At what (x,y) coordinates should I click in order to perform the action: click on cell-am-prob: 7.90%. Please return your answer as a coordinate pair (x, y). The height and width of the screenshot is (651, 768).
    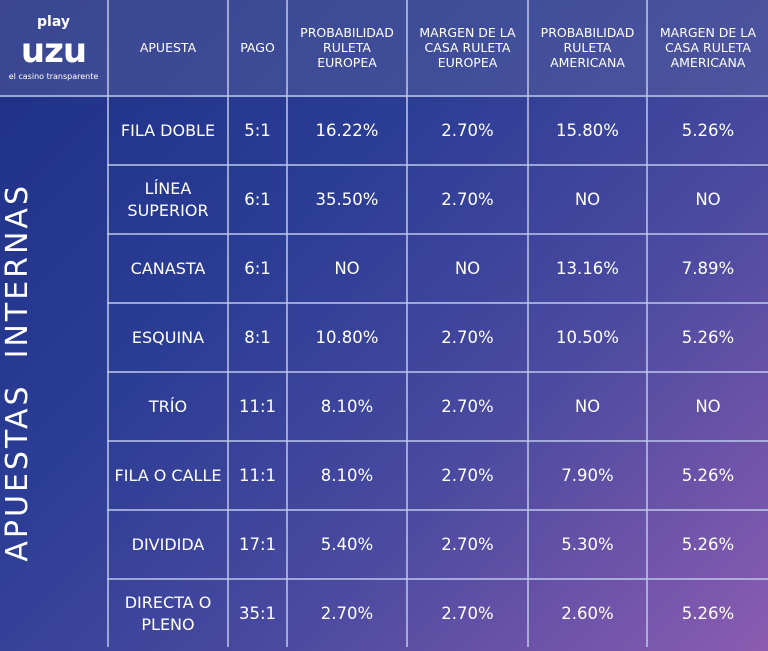
    Looking at the image, I should click on (587, 475).